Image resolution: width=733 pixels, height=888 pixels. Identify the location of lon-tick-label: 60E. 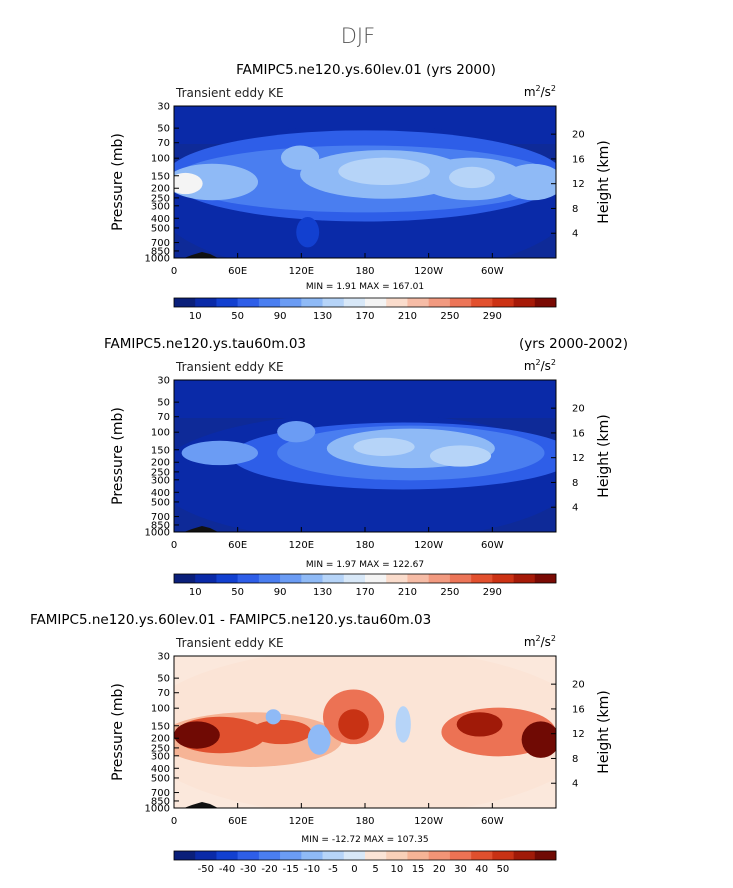
(237, 545).